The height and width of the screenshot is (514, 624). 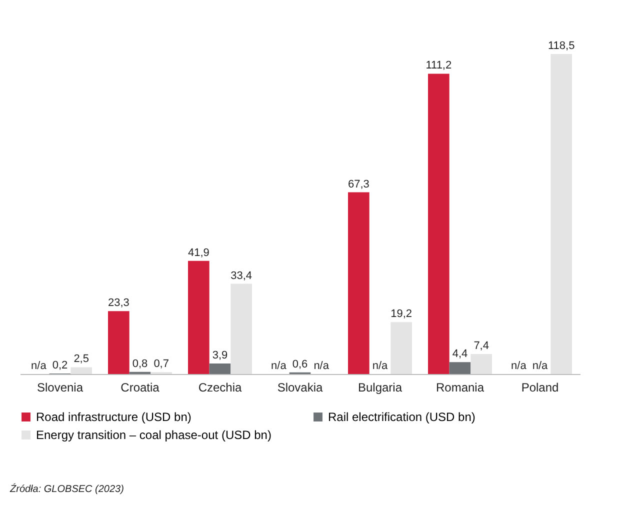 What do you see at coordinates (154, 435) in the screenshot?
I see `legend-label: Energy transition – coal phase-out (USD bn)` at bounding box center [154, 435].